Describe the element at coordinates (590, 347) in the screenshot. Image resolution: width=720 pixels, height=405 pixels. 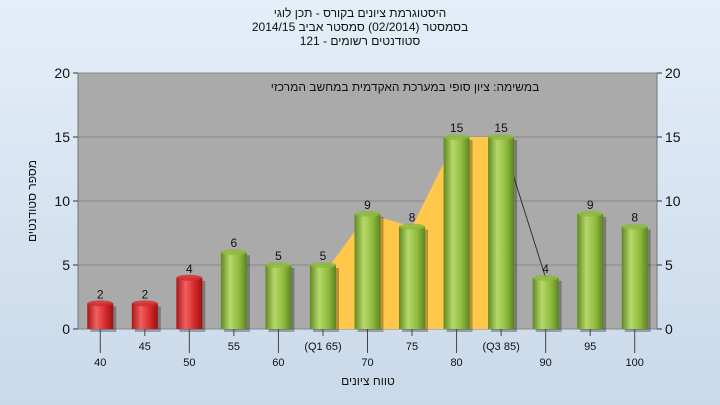
I see `x-tick-label: 95` at that location.